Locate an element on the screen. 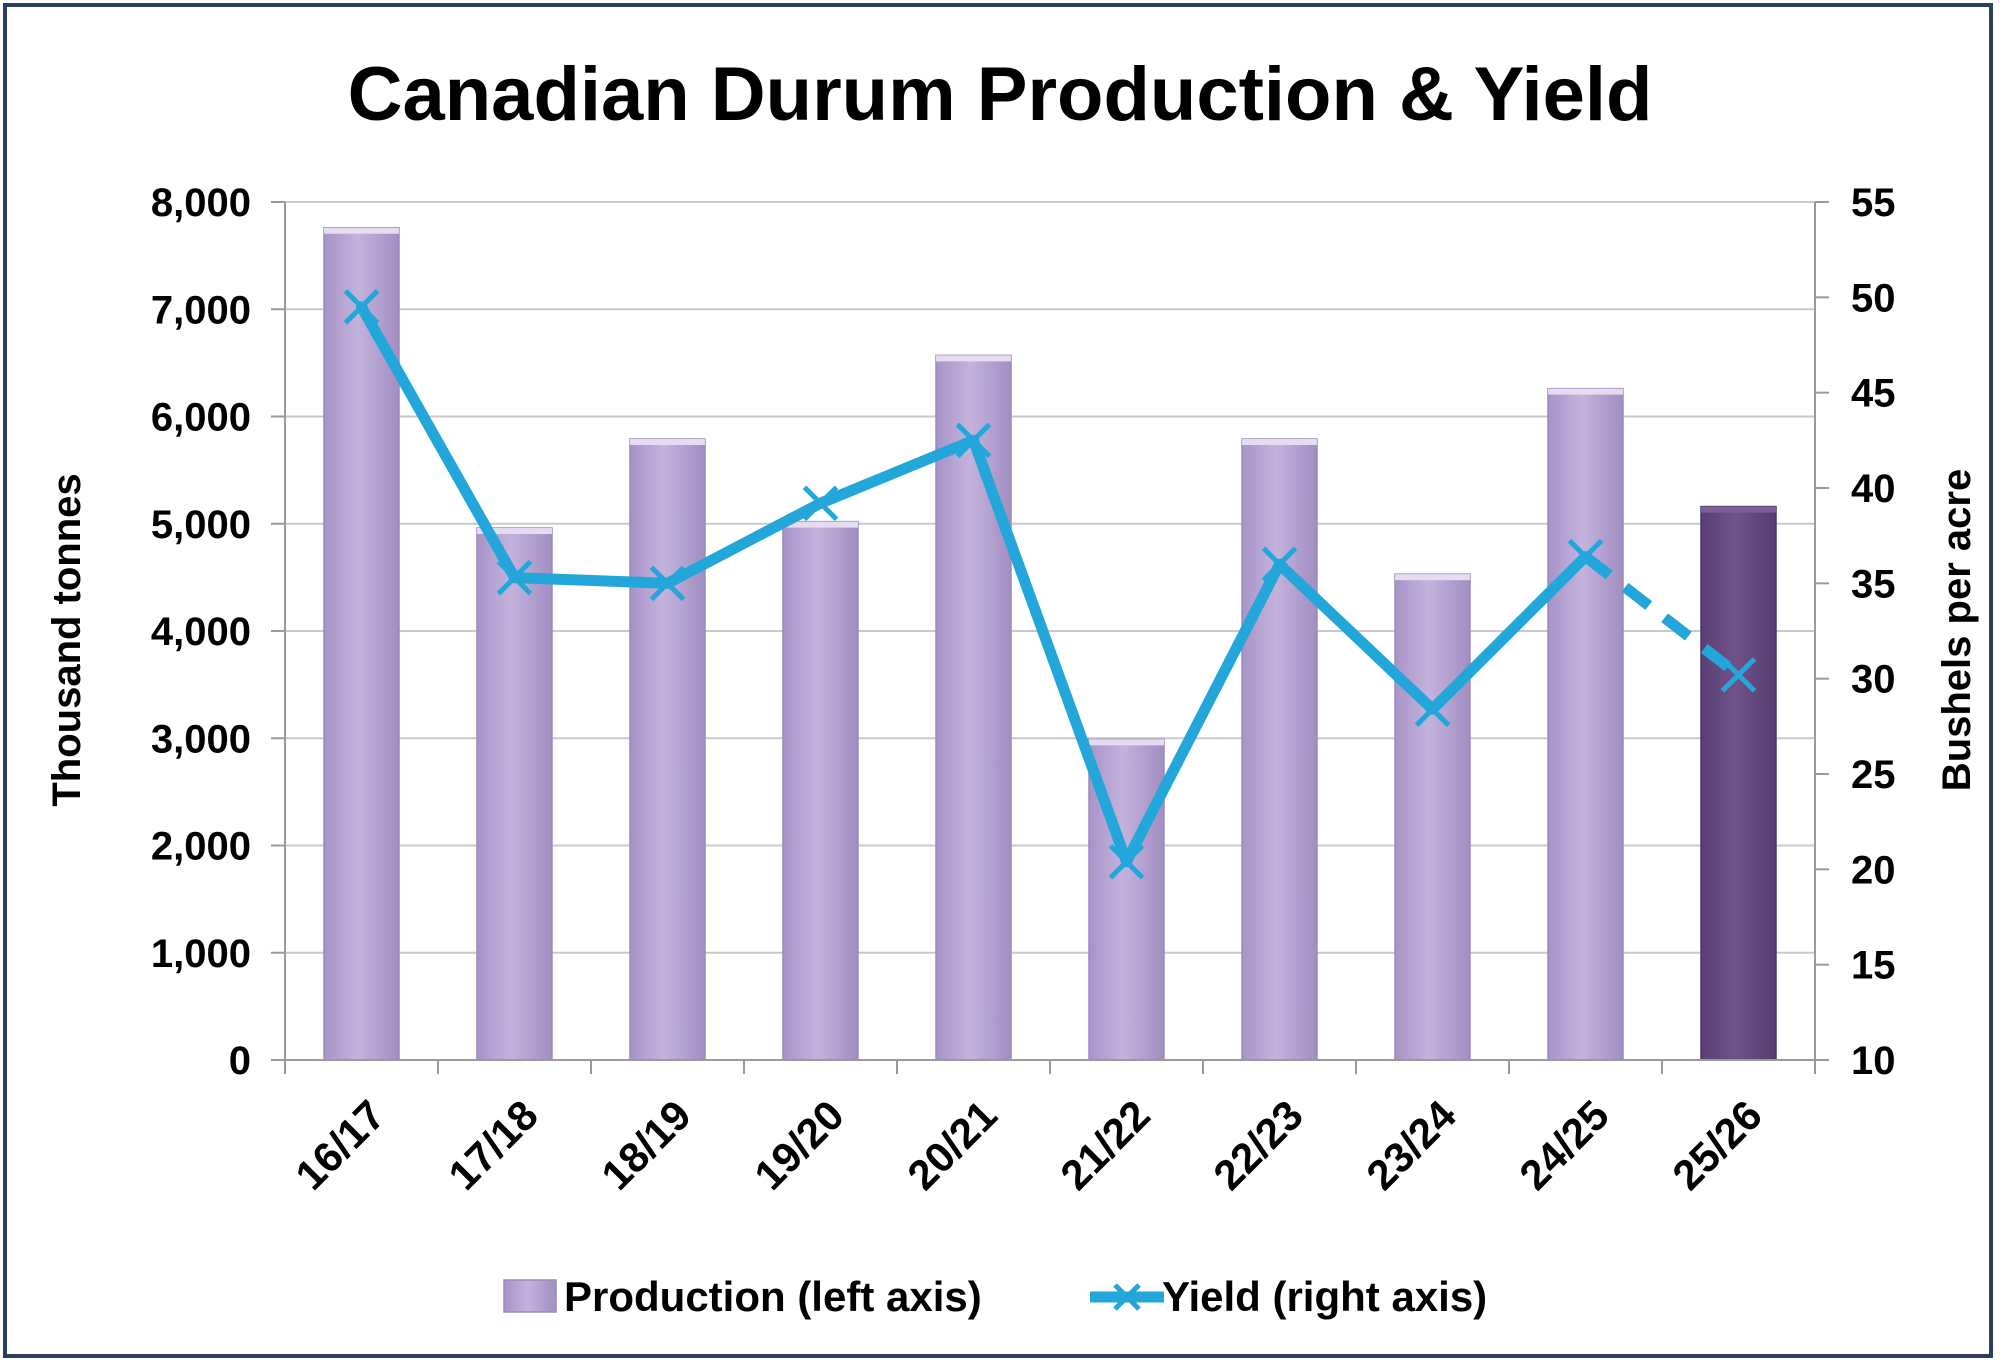 Image resolution: width=2000 pixels, height=1365 pixels. yield-line-dashed is located at coordinates (1662, 616).